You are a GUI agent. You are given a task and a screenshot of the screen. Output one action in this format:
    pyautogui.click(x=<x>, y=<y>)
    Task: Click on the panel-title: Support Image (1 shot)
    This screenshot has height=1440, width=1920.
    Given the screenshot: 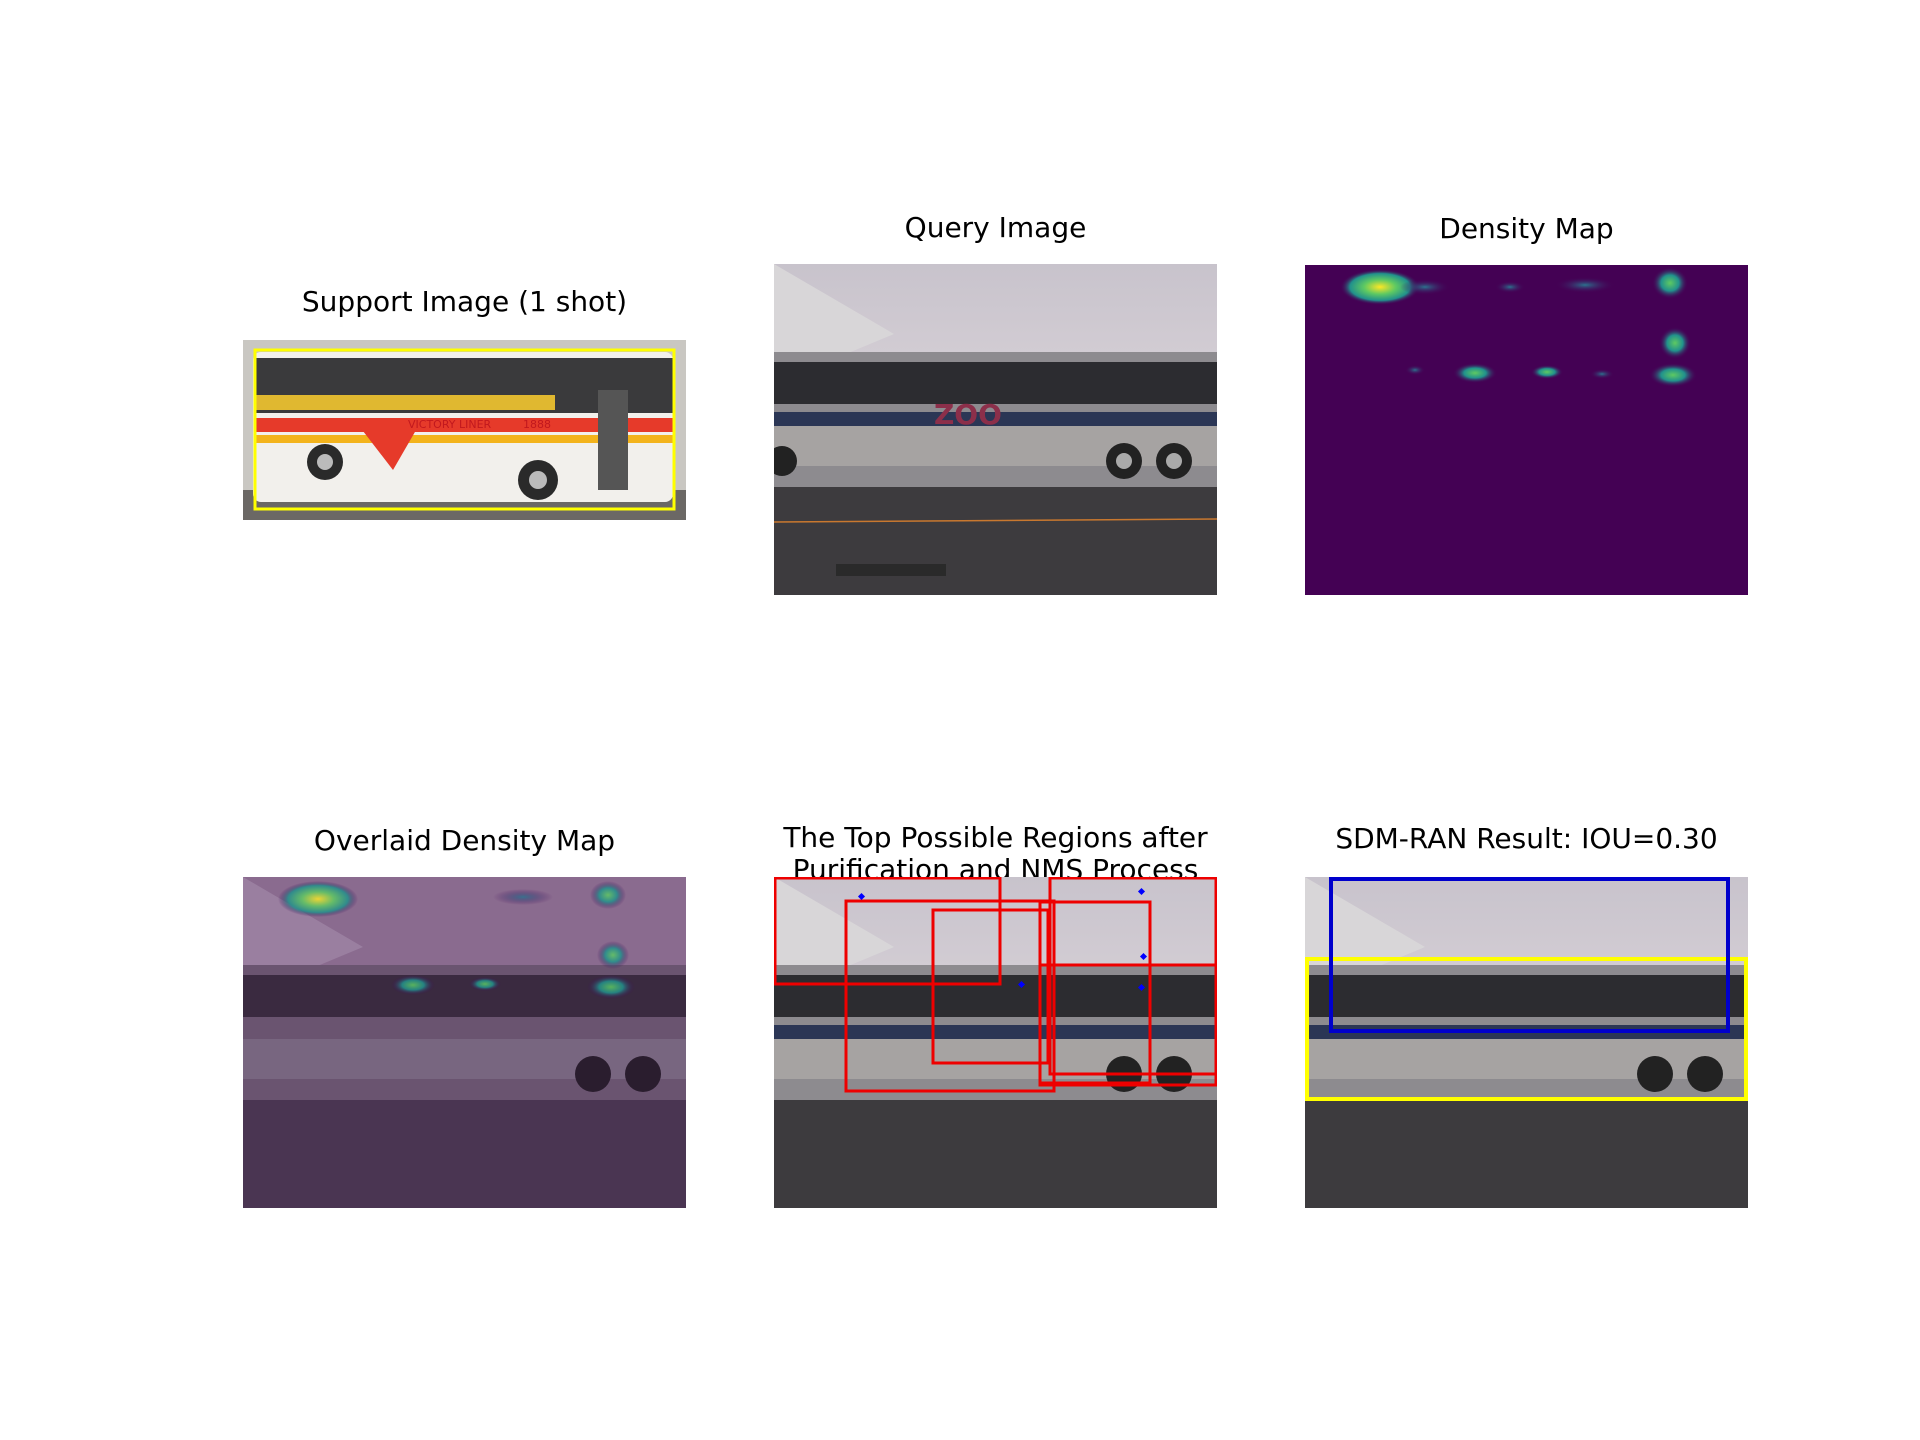 What is the action you would take?
    pyautogui.click(x=464, y=301)
    